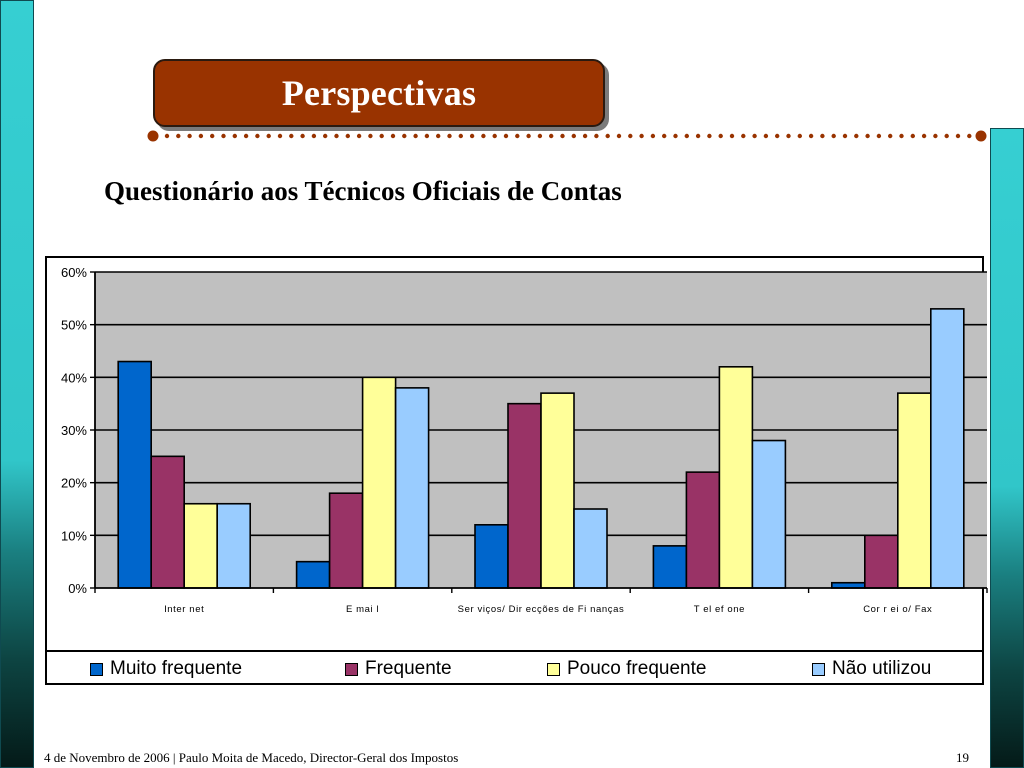 Image resolution: width=1024 pixels, height=768 pixels. I want to click on y-tick-label: 30%, so click(74, 430).